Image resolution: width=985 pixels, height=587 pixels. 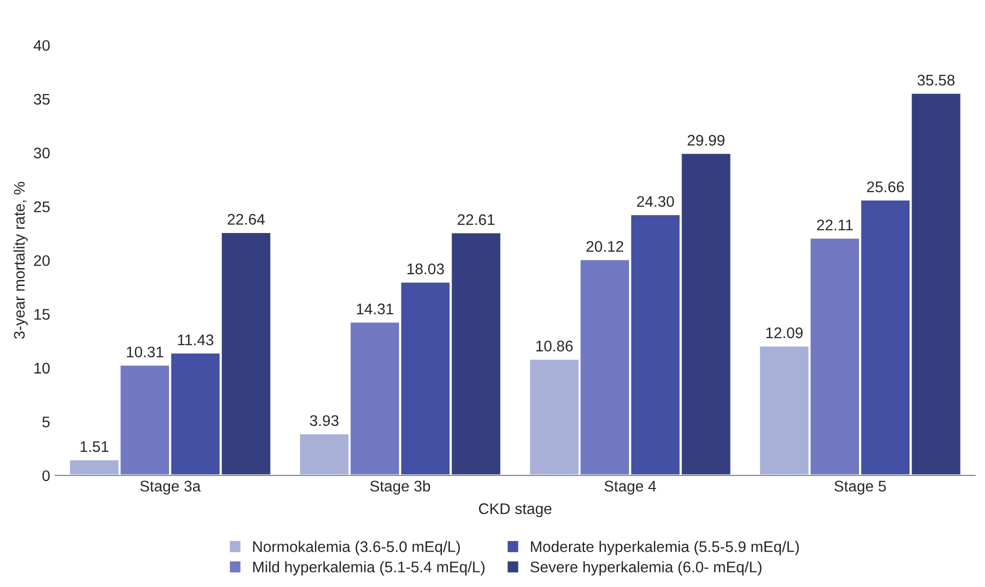 I want to click on legend-label: Normokalemia (3.6-5.0 mEq/L), so click(x=356, y=548).